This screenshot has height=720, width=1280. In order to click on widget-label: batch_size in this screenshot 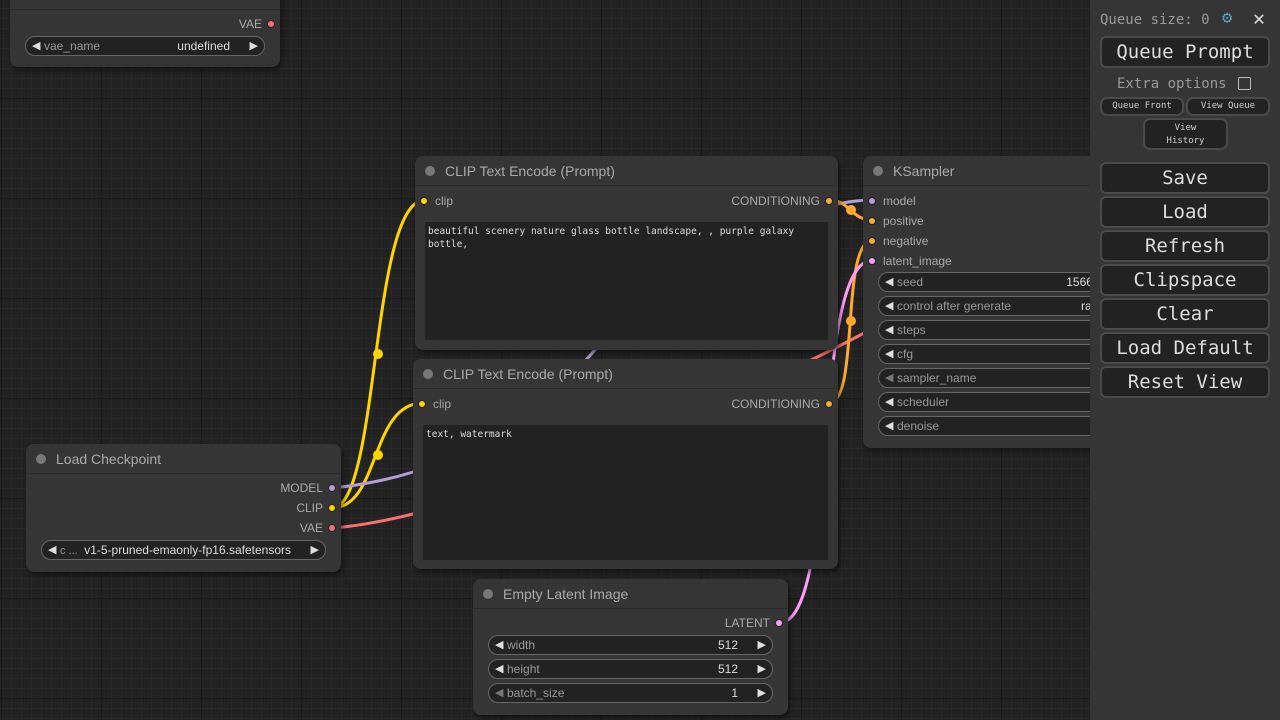, I will do `click(536, 693)`.